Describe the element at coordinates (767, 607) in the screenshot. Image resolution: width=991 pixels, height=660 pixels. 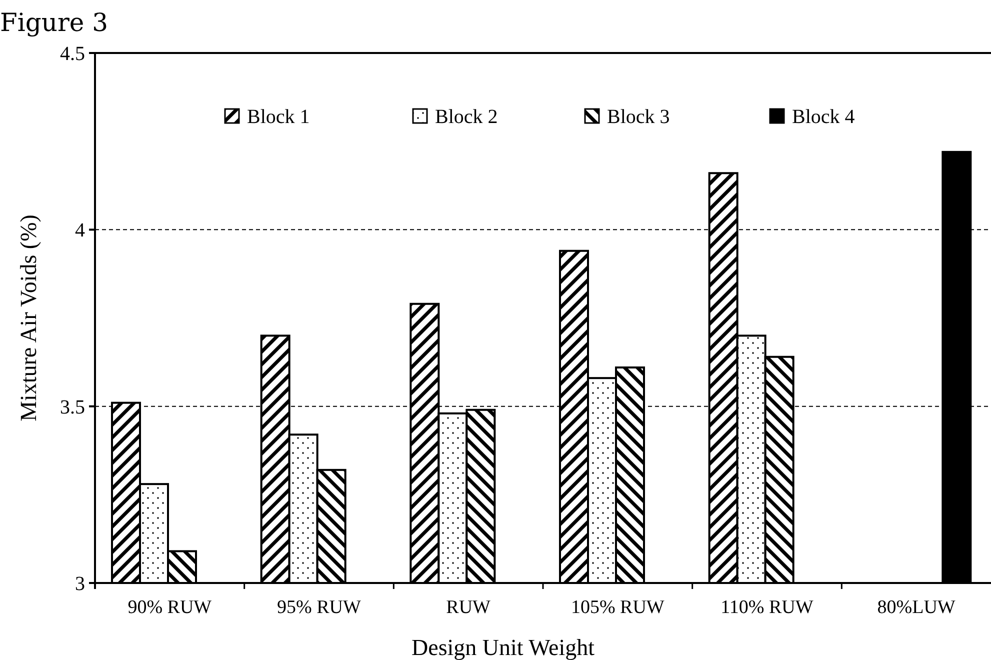
I see `x-tick-label: 110% RUW` at that location.